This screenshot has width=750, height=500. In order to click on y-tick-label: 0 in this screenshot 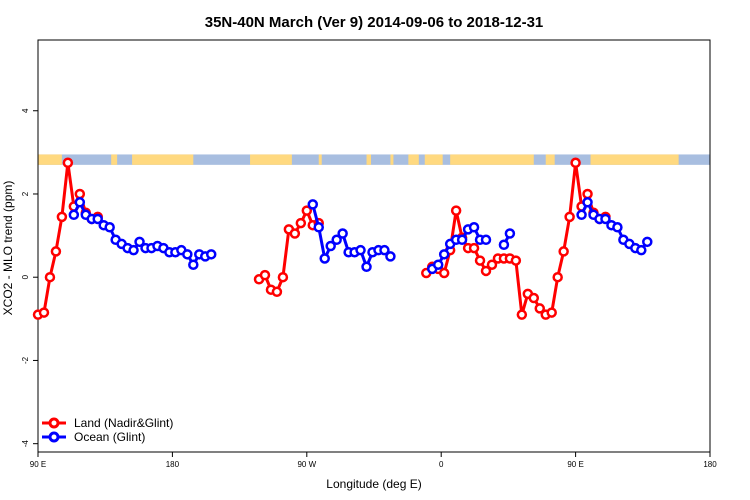, I will do `click(25, 276)`.